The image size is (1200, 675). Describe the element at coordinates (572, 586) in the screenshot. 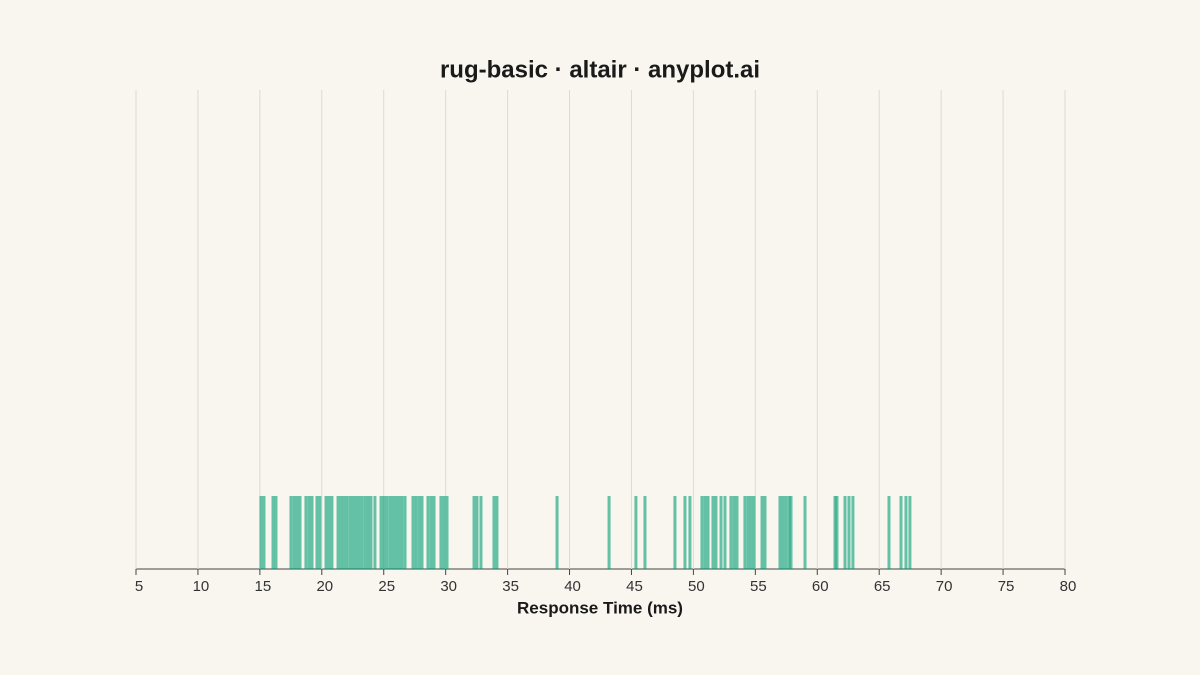

I see `x-tick-label: 40` at that location.